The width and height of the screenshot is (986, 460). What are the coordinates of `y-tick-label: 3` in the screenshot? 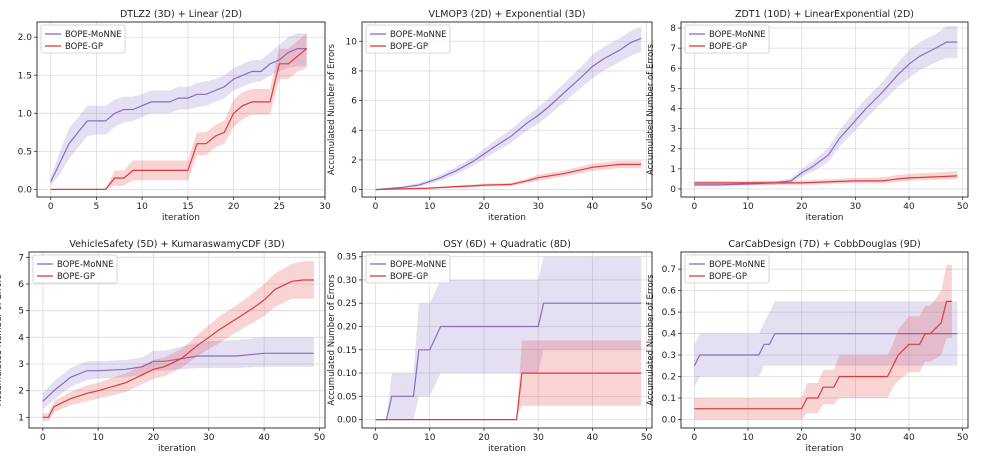 It's located at (21, 365).